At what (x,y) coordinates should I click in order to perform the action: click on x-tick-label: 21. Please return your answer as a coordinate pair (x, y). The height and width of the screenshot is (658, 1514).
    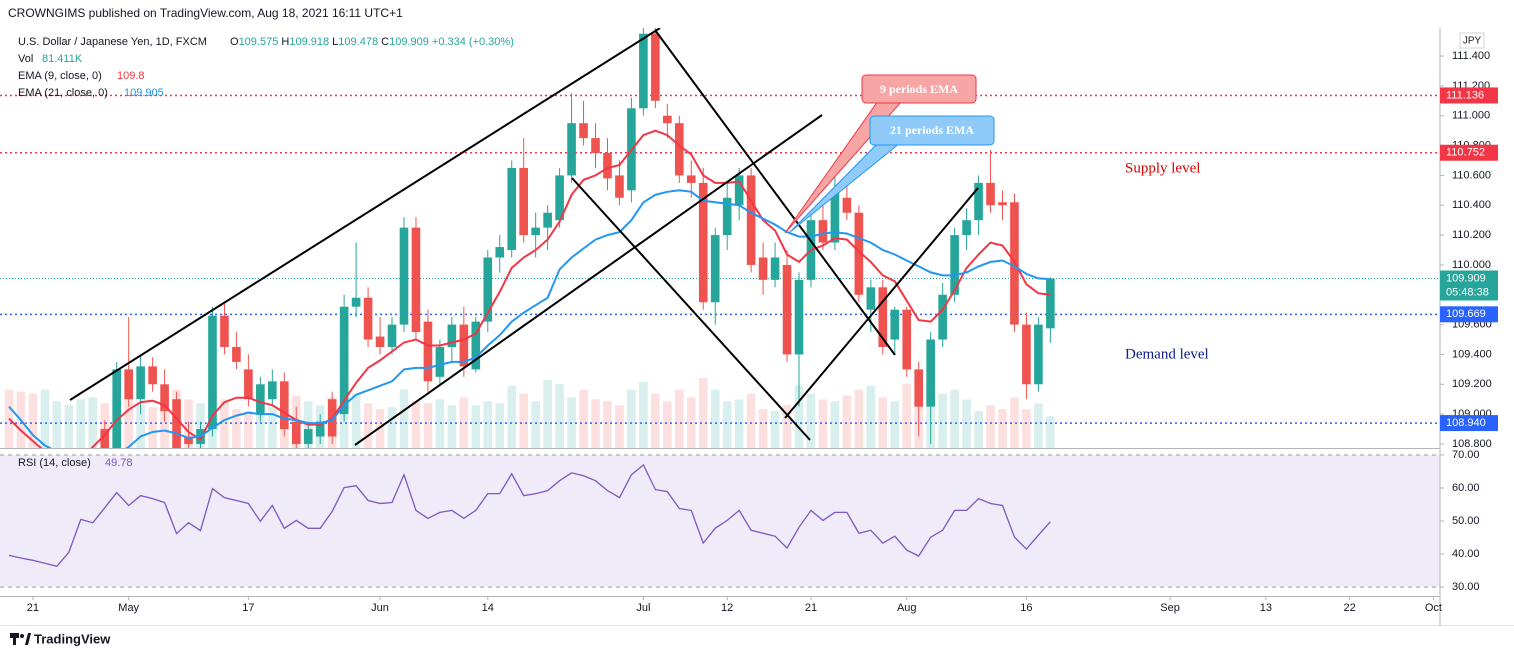
    Looking at the image, I should click on (33, 608).